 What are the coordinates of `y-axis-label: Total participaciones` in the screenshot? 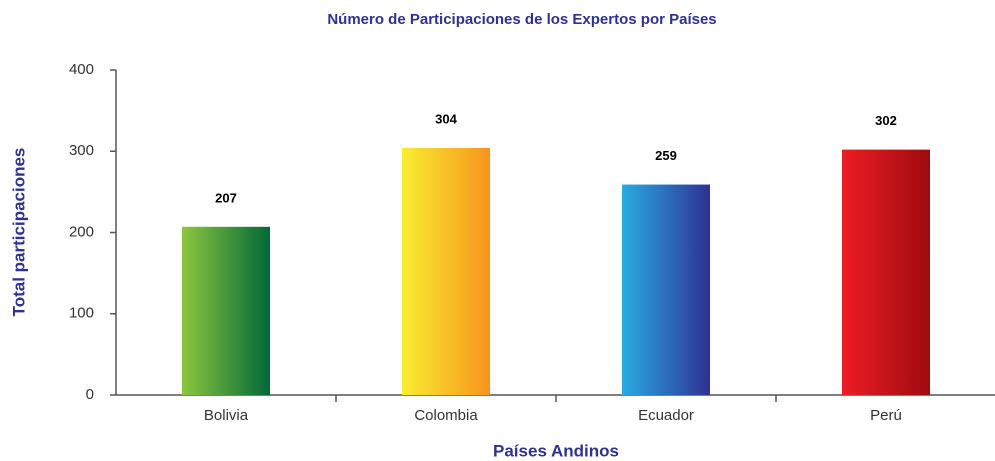 It's located at (18, 232).